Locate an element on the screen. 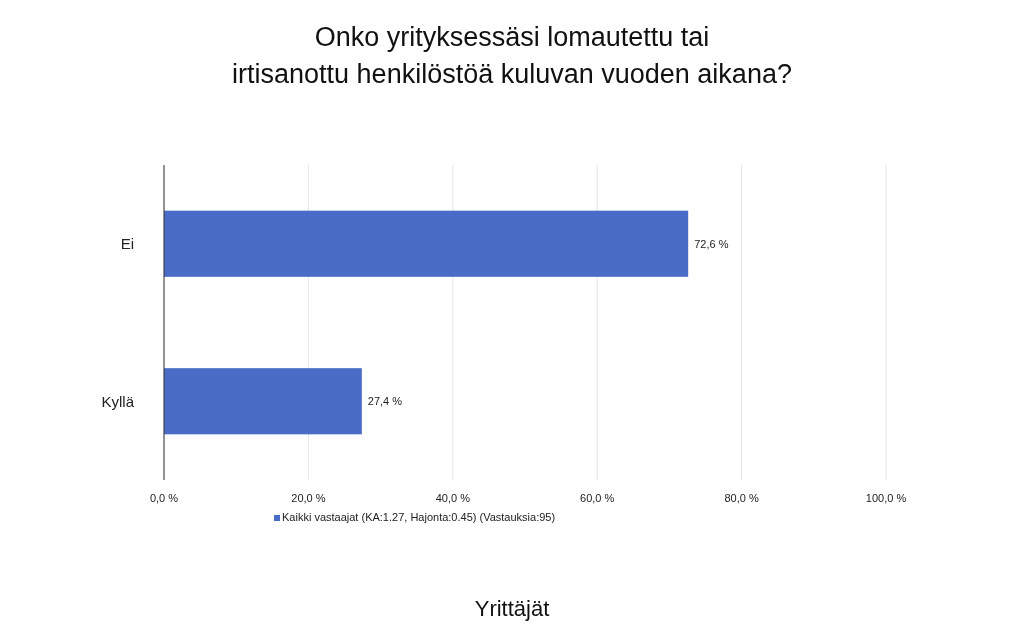 This screenshot has width=1024, height=643. x-tick-label: 100,0 % is located at coordinates (886, 498).